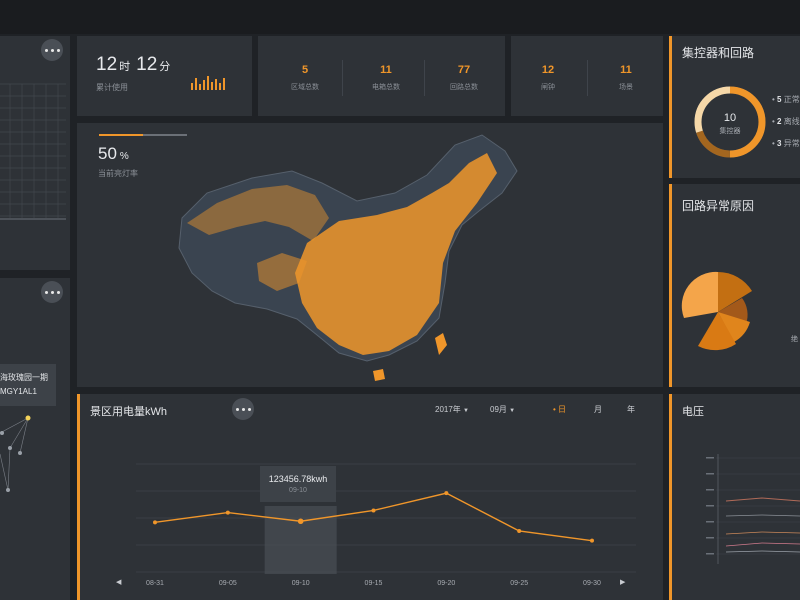 The width and height of the screenshot is (800, 600). Describe the element at coordinates (592, 583) in the screenshot. I see `x-tick-label: 09-30` at that location.